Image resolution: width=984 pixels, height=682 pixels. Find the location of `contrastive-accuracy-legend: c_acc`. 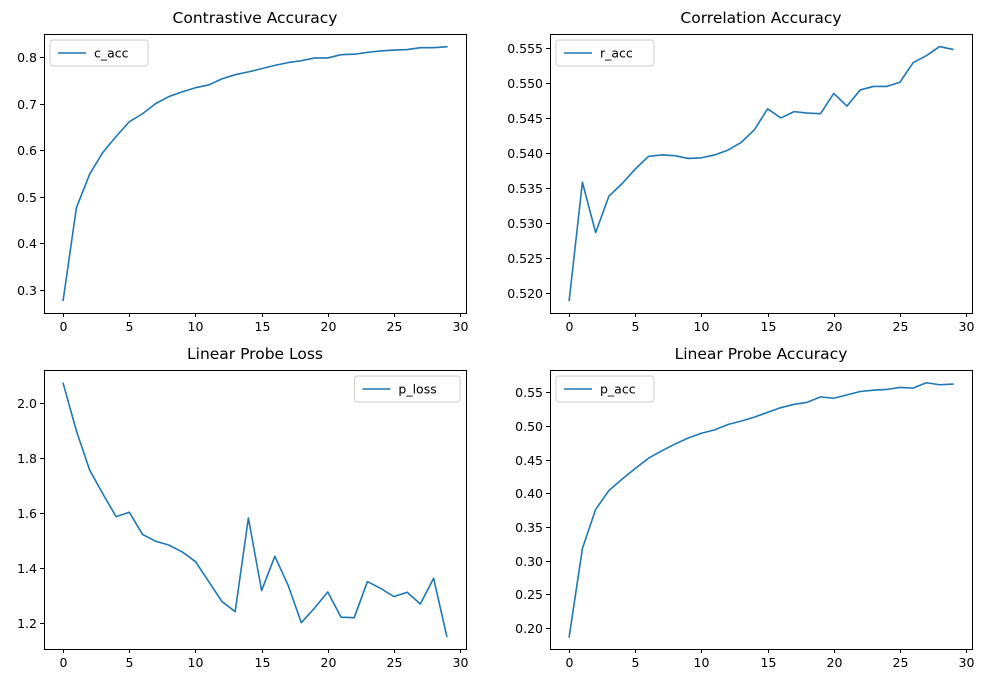

contrastive-accuracy-legend: c_acc is located at coordinates (99, 53).